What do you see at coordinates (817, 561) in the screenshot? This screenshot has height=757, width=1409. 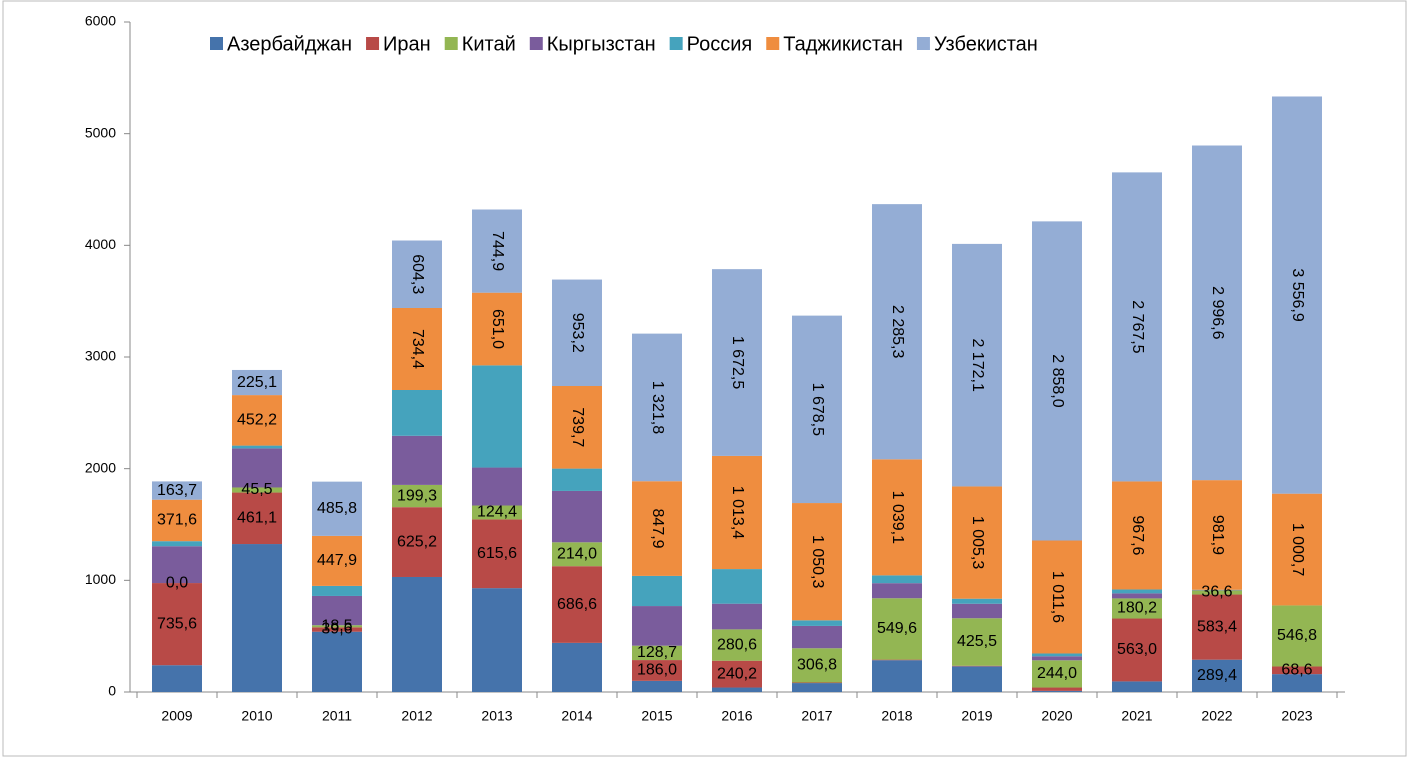 I see `data-label: 1 050,3` at bounding box center [817, 561].